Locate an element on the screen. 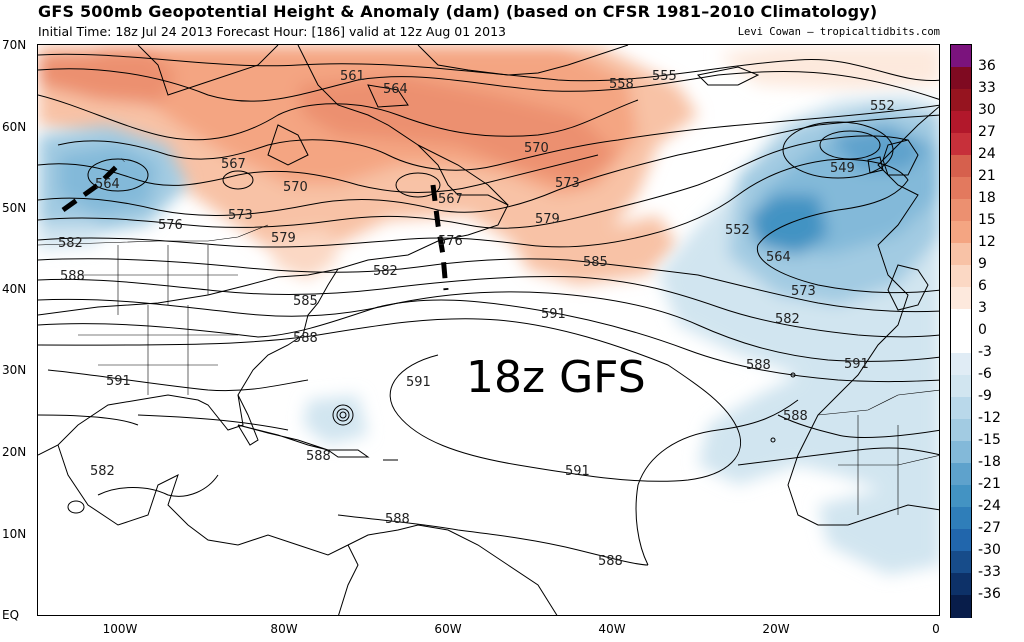  colorbar-tick-label: -15 is located at coordinates (989, 440).